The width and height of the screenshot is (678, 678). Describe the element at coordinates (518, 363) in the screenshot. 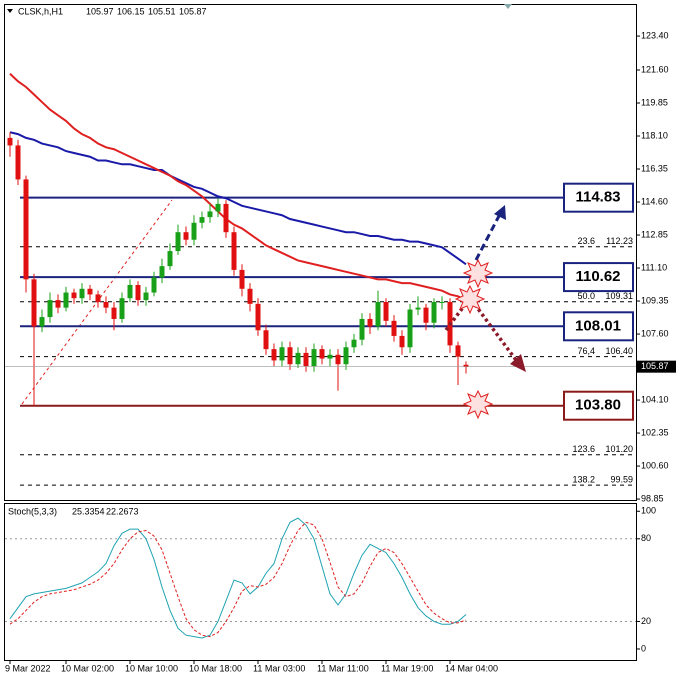

I see `down-arrow-head` at that location.